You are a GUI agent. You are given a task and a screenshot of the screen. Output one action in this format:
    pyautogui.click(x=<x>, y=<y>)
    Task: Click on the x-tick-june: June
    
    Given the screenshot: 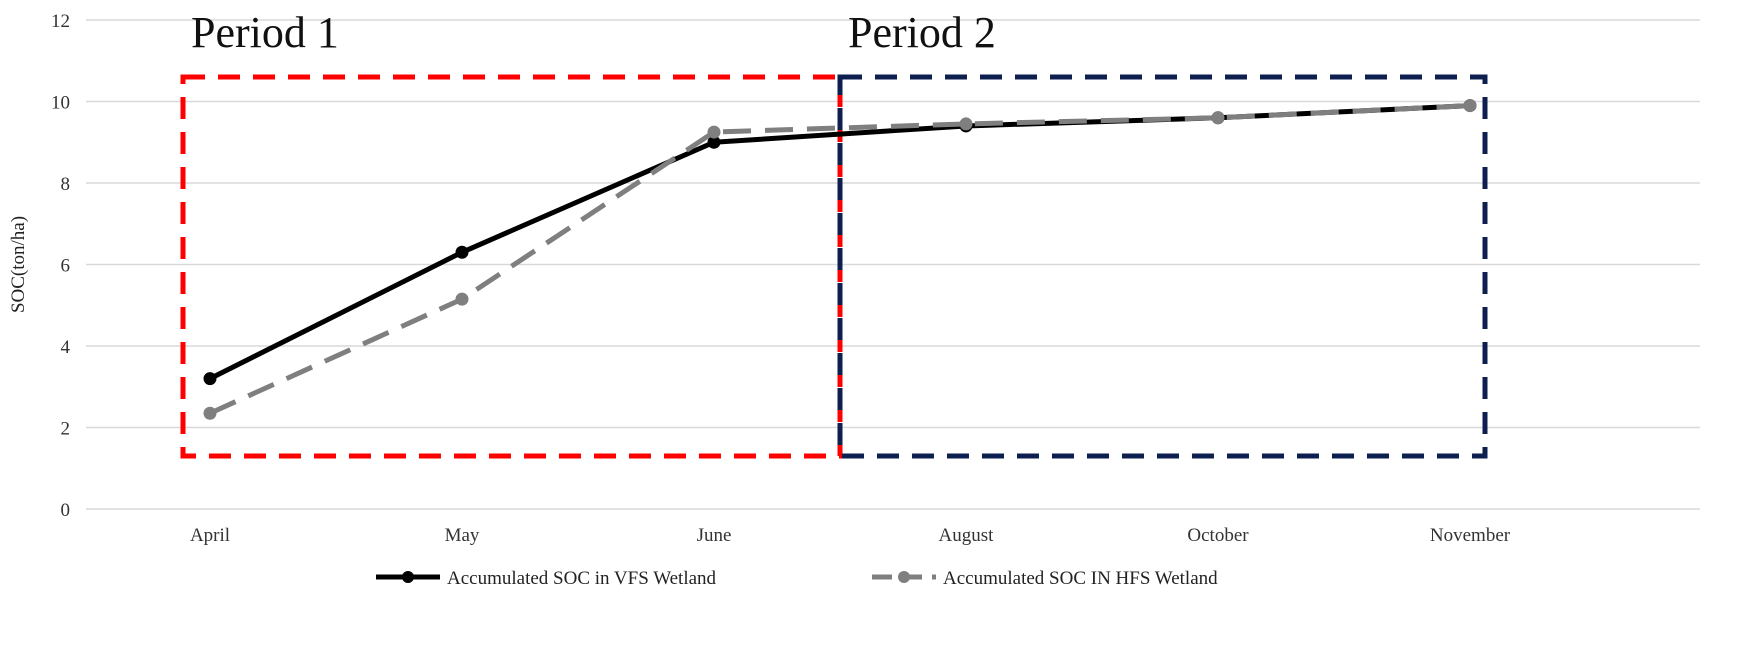 What is the action you would take?
    pyautogui.click(x=714, y=535)
    